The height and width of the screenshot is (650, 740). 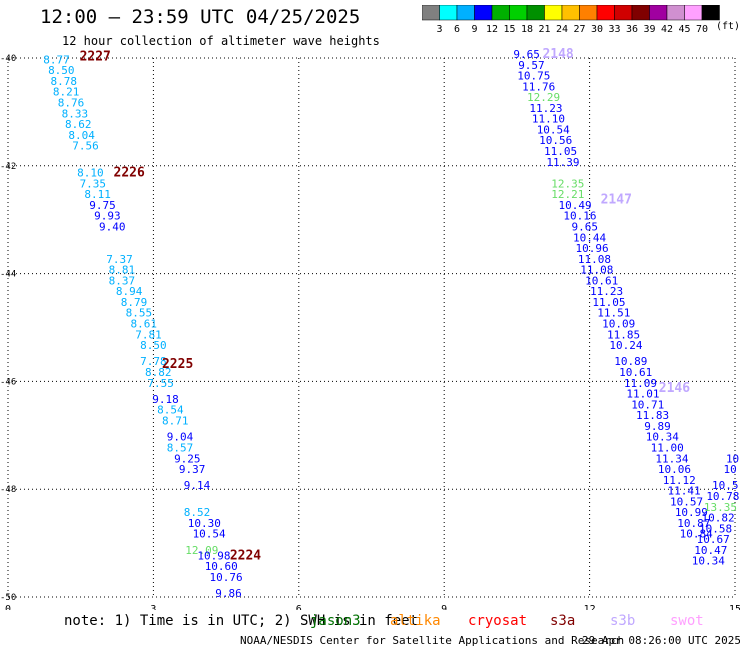 I want to click on wave-height-label: 8.54, so click(x=170, y=410).